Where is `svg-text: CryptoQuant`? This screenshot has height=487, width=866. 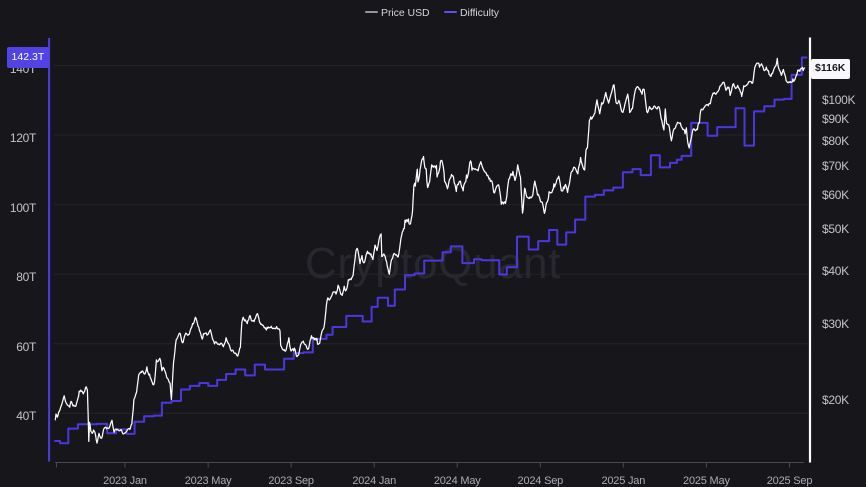 svg-text: CryptoQuant is located at coordinates (433, 263).